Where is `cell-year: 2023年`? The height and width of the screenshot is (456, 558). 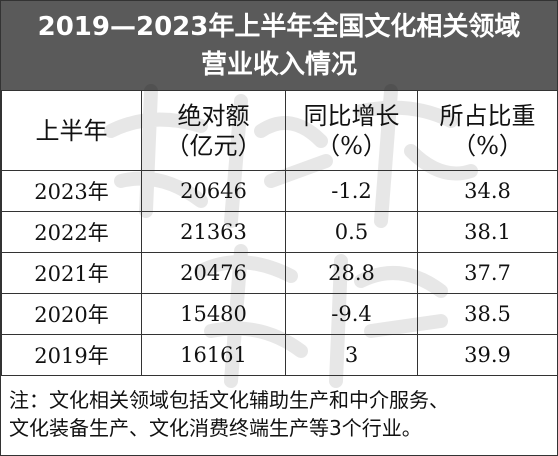
cell-year: 2023年 is located at coordinates (71, 191).